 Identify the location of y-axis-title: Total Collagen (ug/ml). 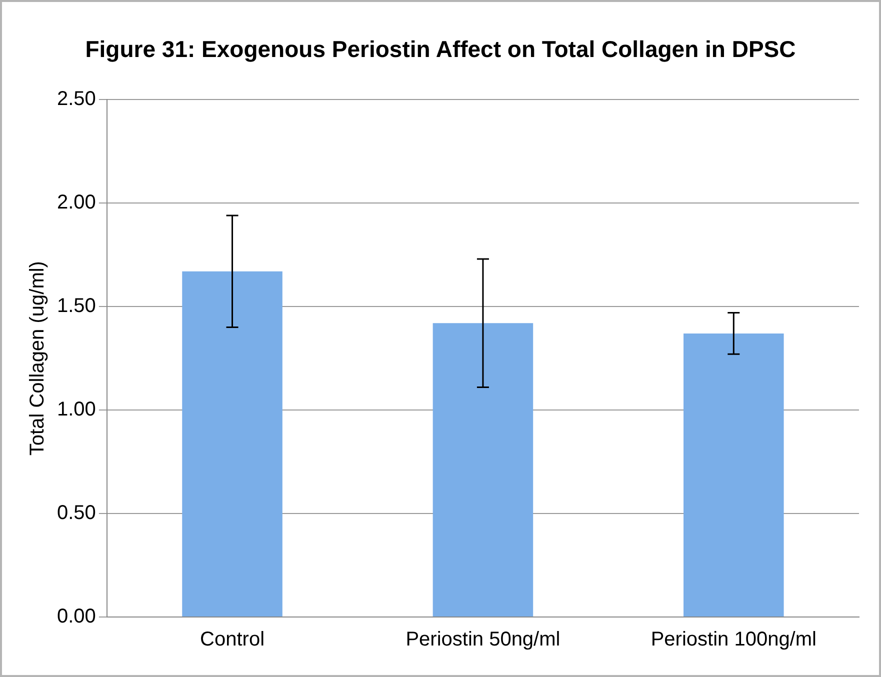
(37, 358).